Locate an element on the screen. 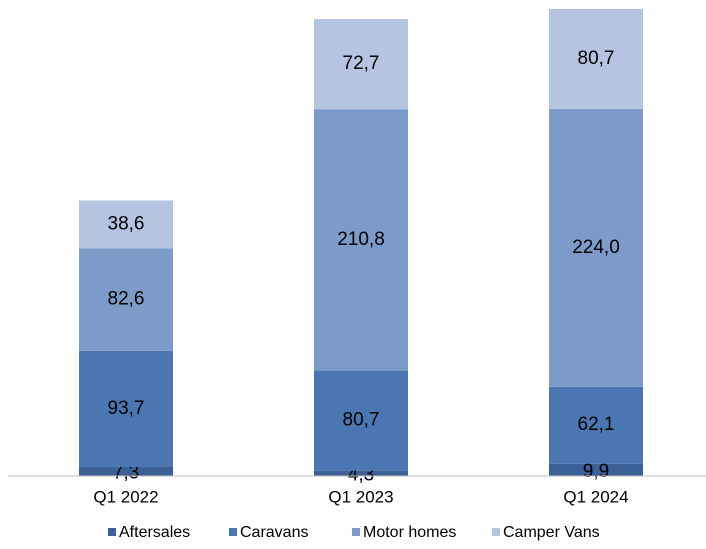 This screenshot has height=549, width=706. data-label: 224,0 is located at coordinates (596, 247).